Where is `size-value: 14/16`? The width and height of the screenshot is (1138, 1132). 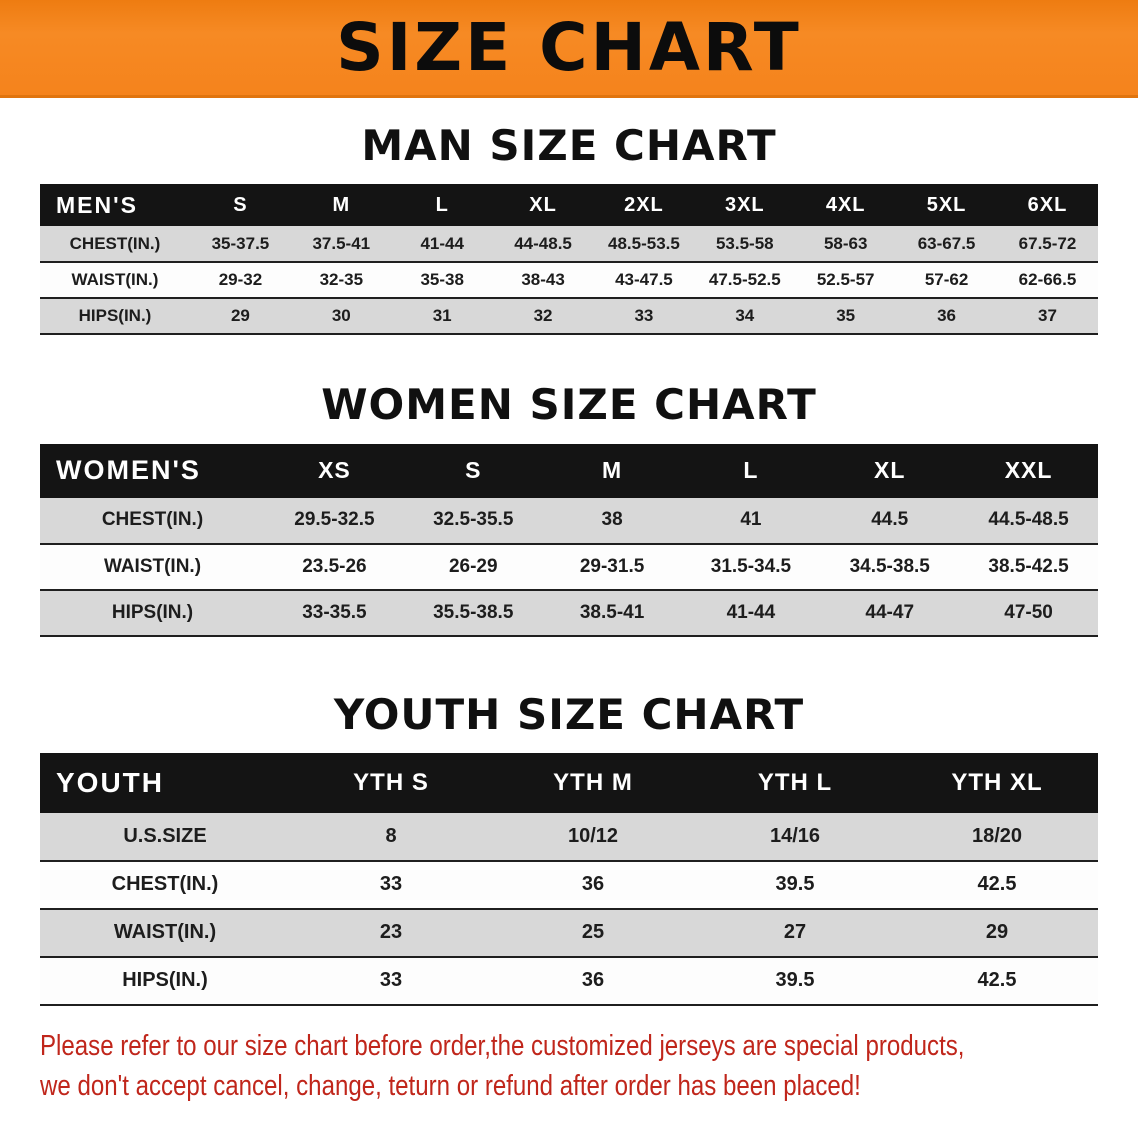 size-value: 14/16 is located at coordinates (795, 837).